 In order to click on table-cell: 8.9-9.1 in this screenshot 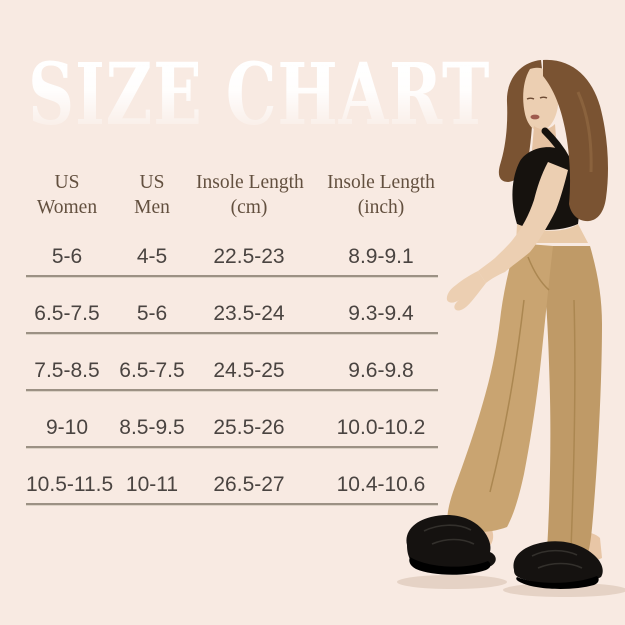, I will do `click(381, 256)`.